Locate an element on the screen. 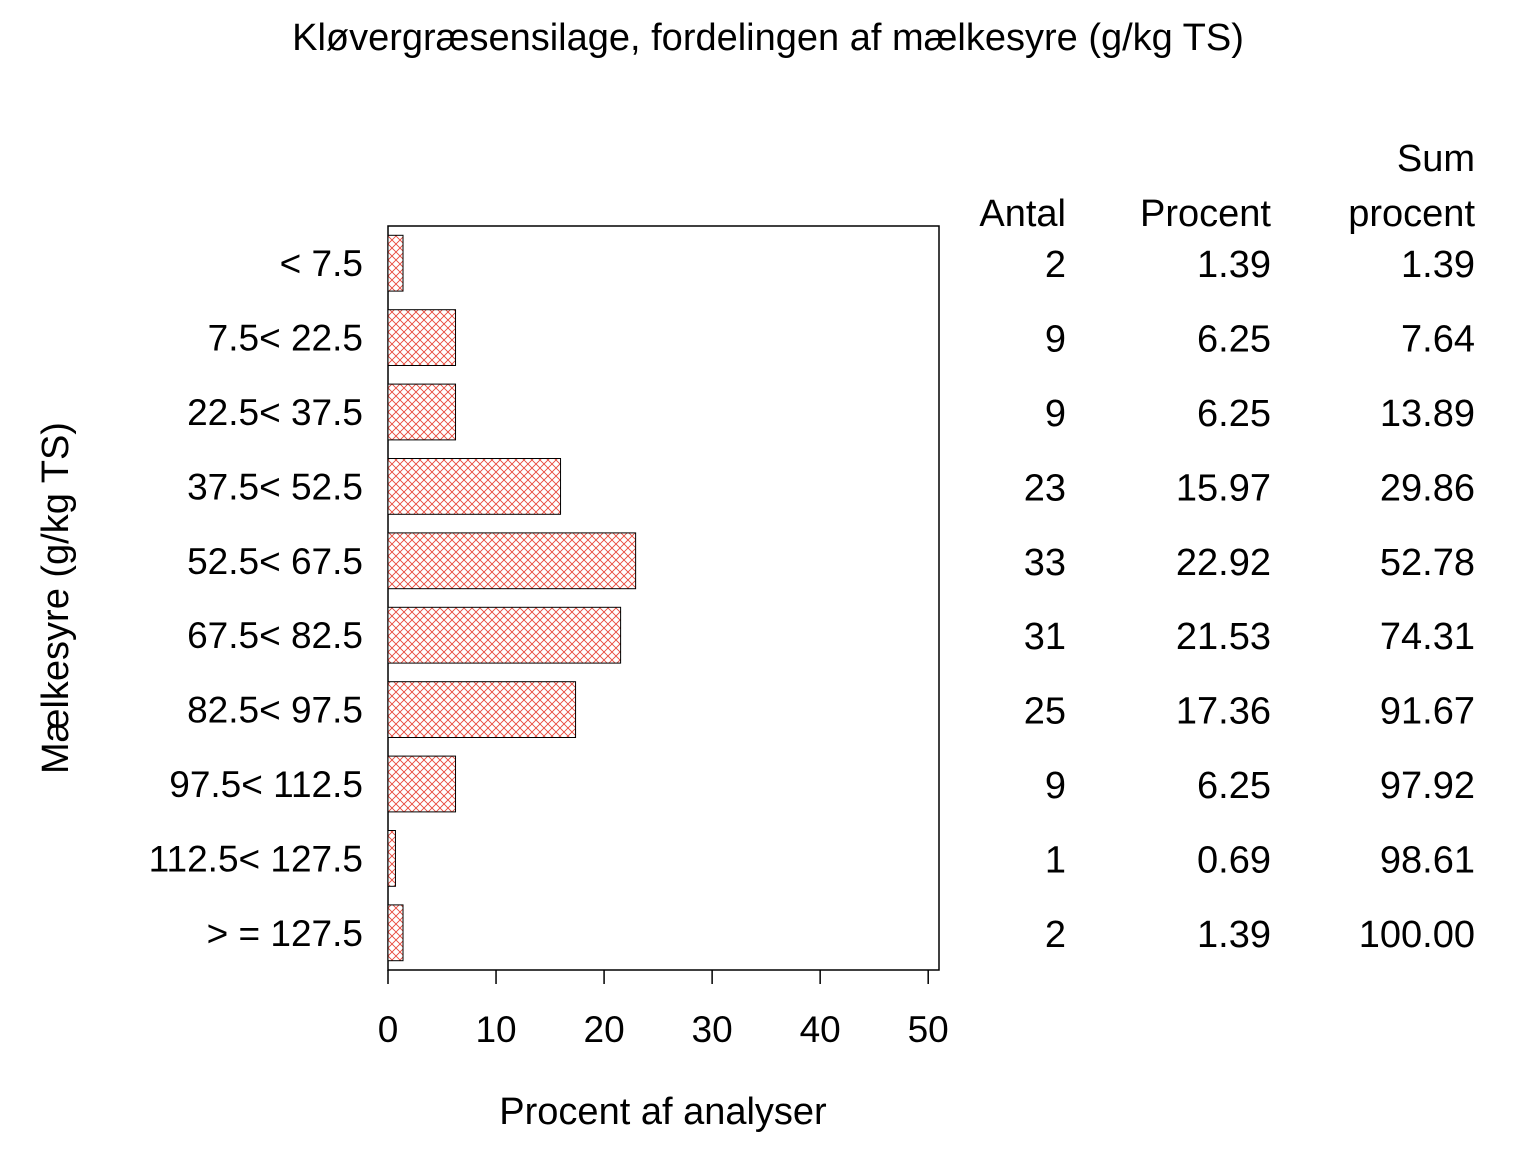  table-cell-cumulative: 98.61 is located at coordinates (1427, 860).